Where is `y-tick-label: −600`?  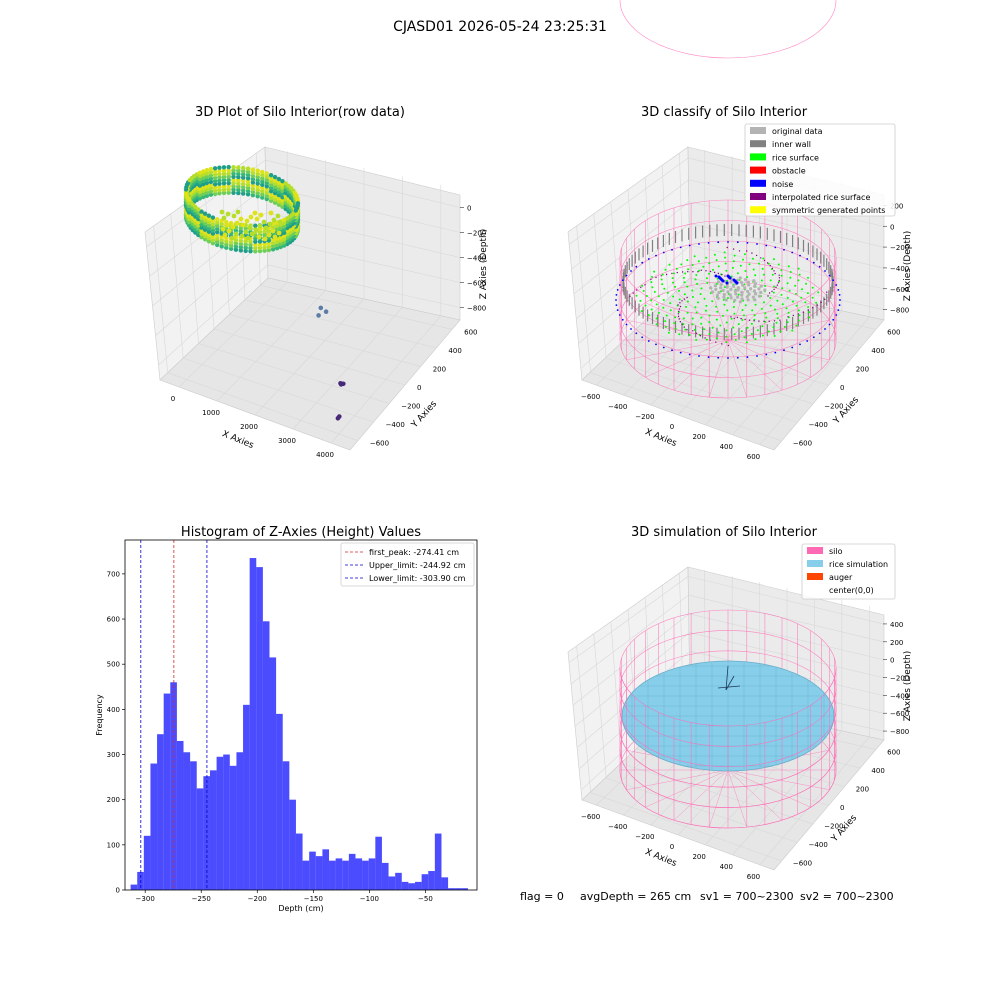
y-tick-label: −600 is located at coordinates (379, 444).